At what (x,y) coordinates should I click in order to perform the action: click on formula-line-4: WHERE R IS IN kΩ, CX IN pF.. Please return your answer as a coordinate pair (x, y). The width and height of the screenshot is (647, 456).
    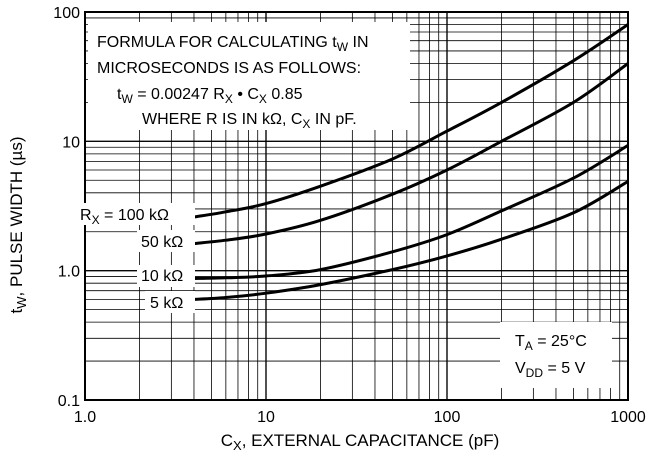
    Looking at the image, I should click on (249, 121).